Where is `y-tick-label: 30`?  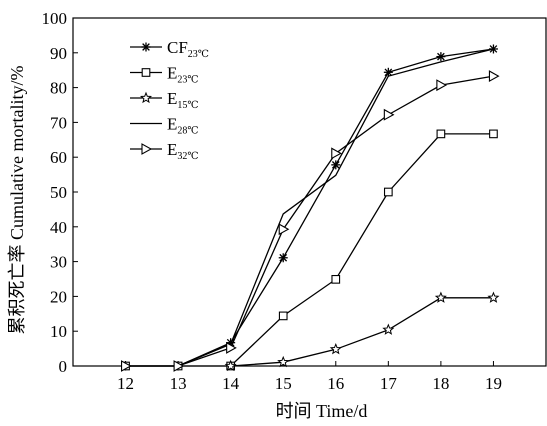
y-tick-label: 30 is located at coordinates (58, 262).